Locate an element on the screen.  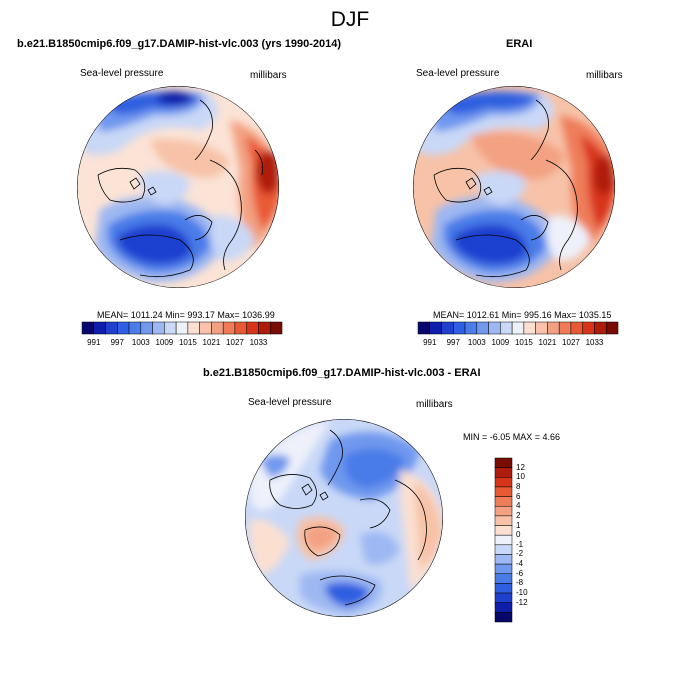
colorbar-tick-label: -10 is located at coordinates (522, 593).